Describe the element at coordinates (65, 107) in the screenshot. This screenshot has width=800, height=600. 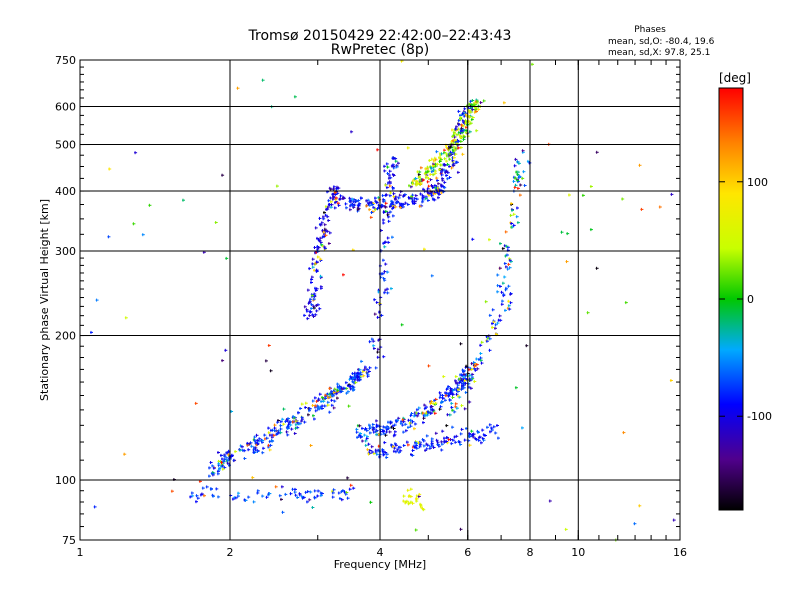
I see `y-tick-label: 600` at that location.